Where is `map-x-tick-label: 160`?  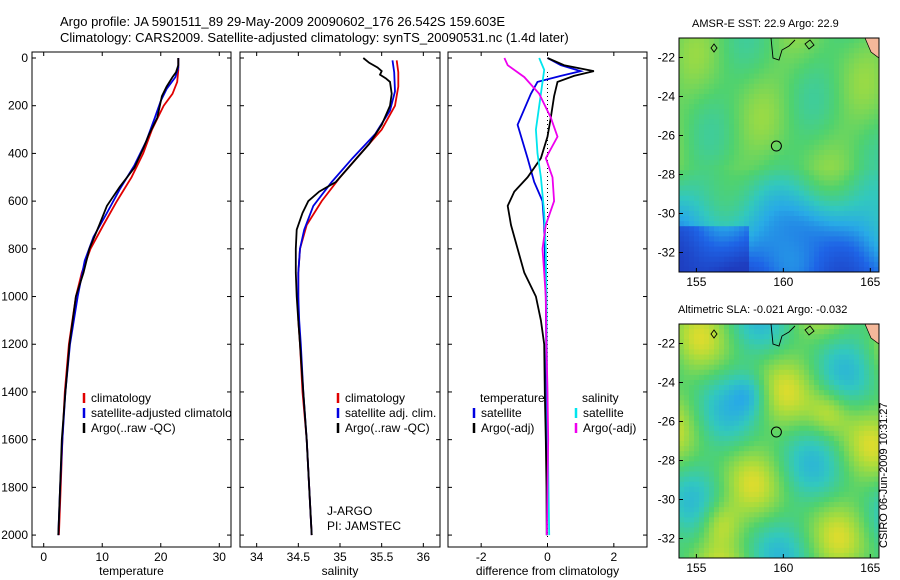
map-x-tick-label: 160 is located at coordinates (783, 568).